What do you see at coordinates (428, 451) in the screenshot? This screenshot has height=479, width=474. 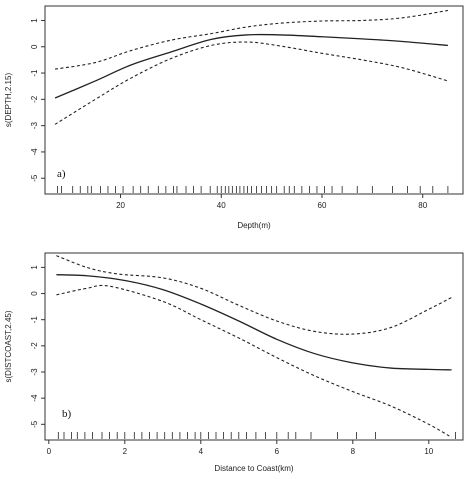 I see `x-tick-label: 10` at bounding box center [428, 451].